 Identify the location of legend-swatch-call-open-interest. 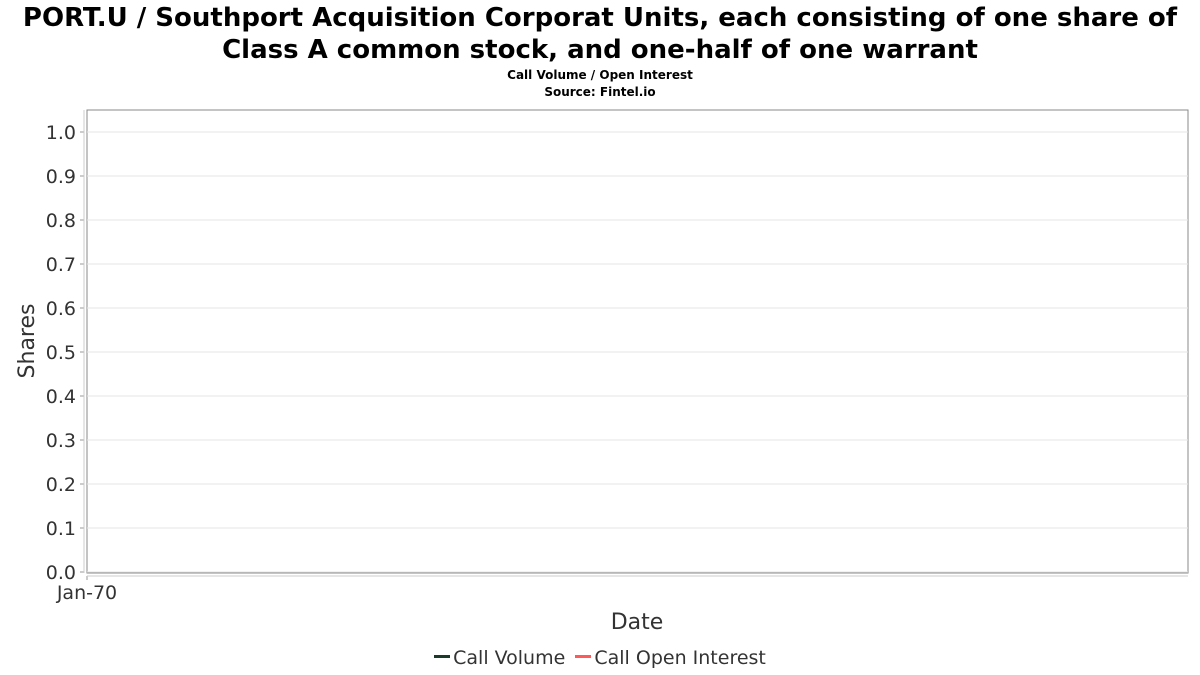
(583, 656).